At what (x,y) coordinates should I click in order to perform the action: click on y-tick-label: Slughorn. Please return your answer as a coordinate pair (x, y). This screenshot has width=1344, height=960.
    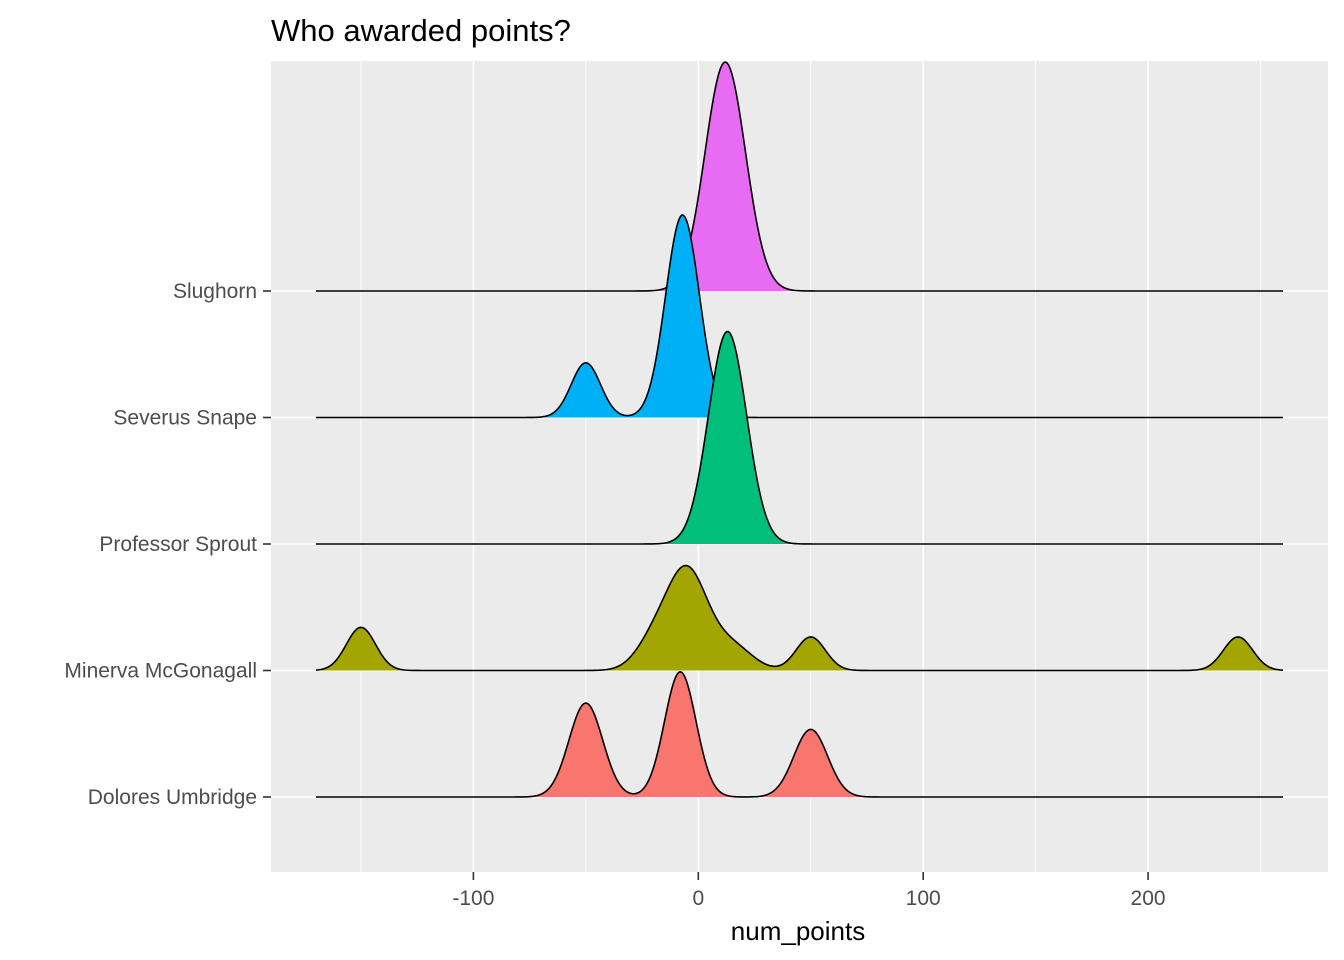
    Looking at the image, I should click on (215, 291).